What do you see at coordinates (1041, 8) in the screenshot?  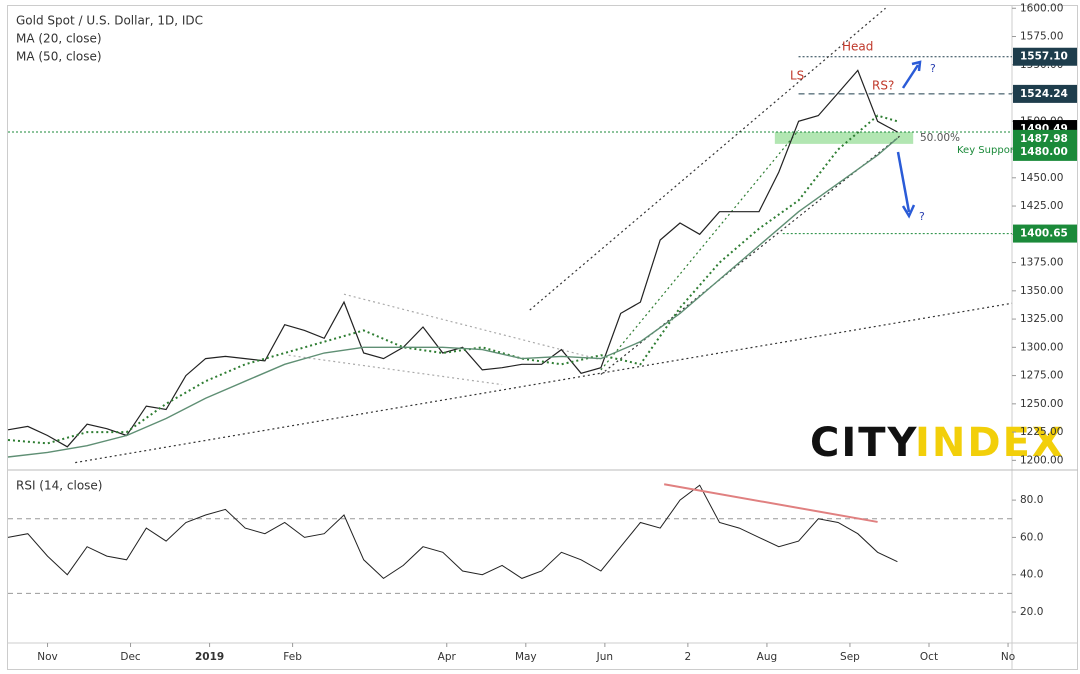 I see `y-tick-label: 1600.00` at bounding box center [1041, 8].